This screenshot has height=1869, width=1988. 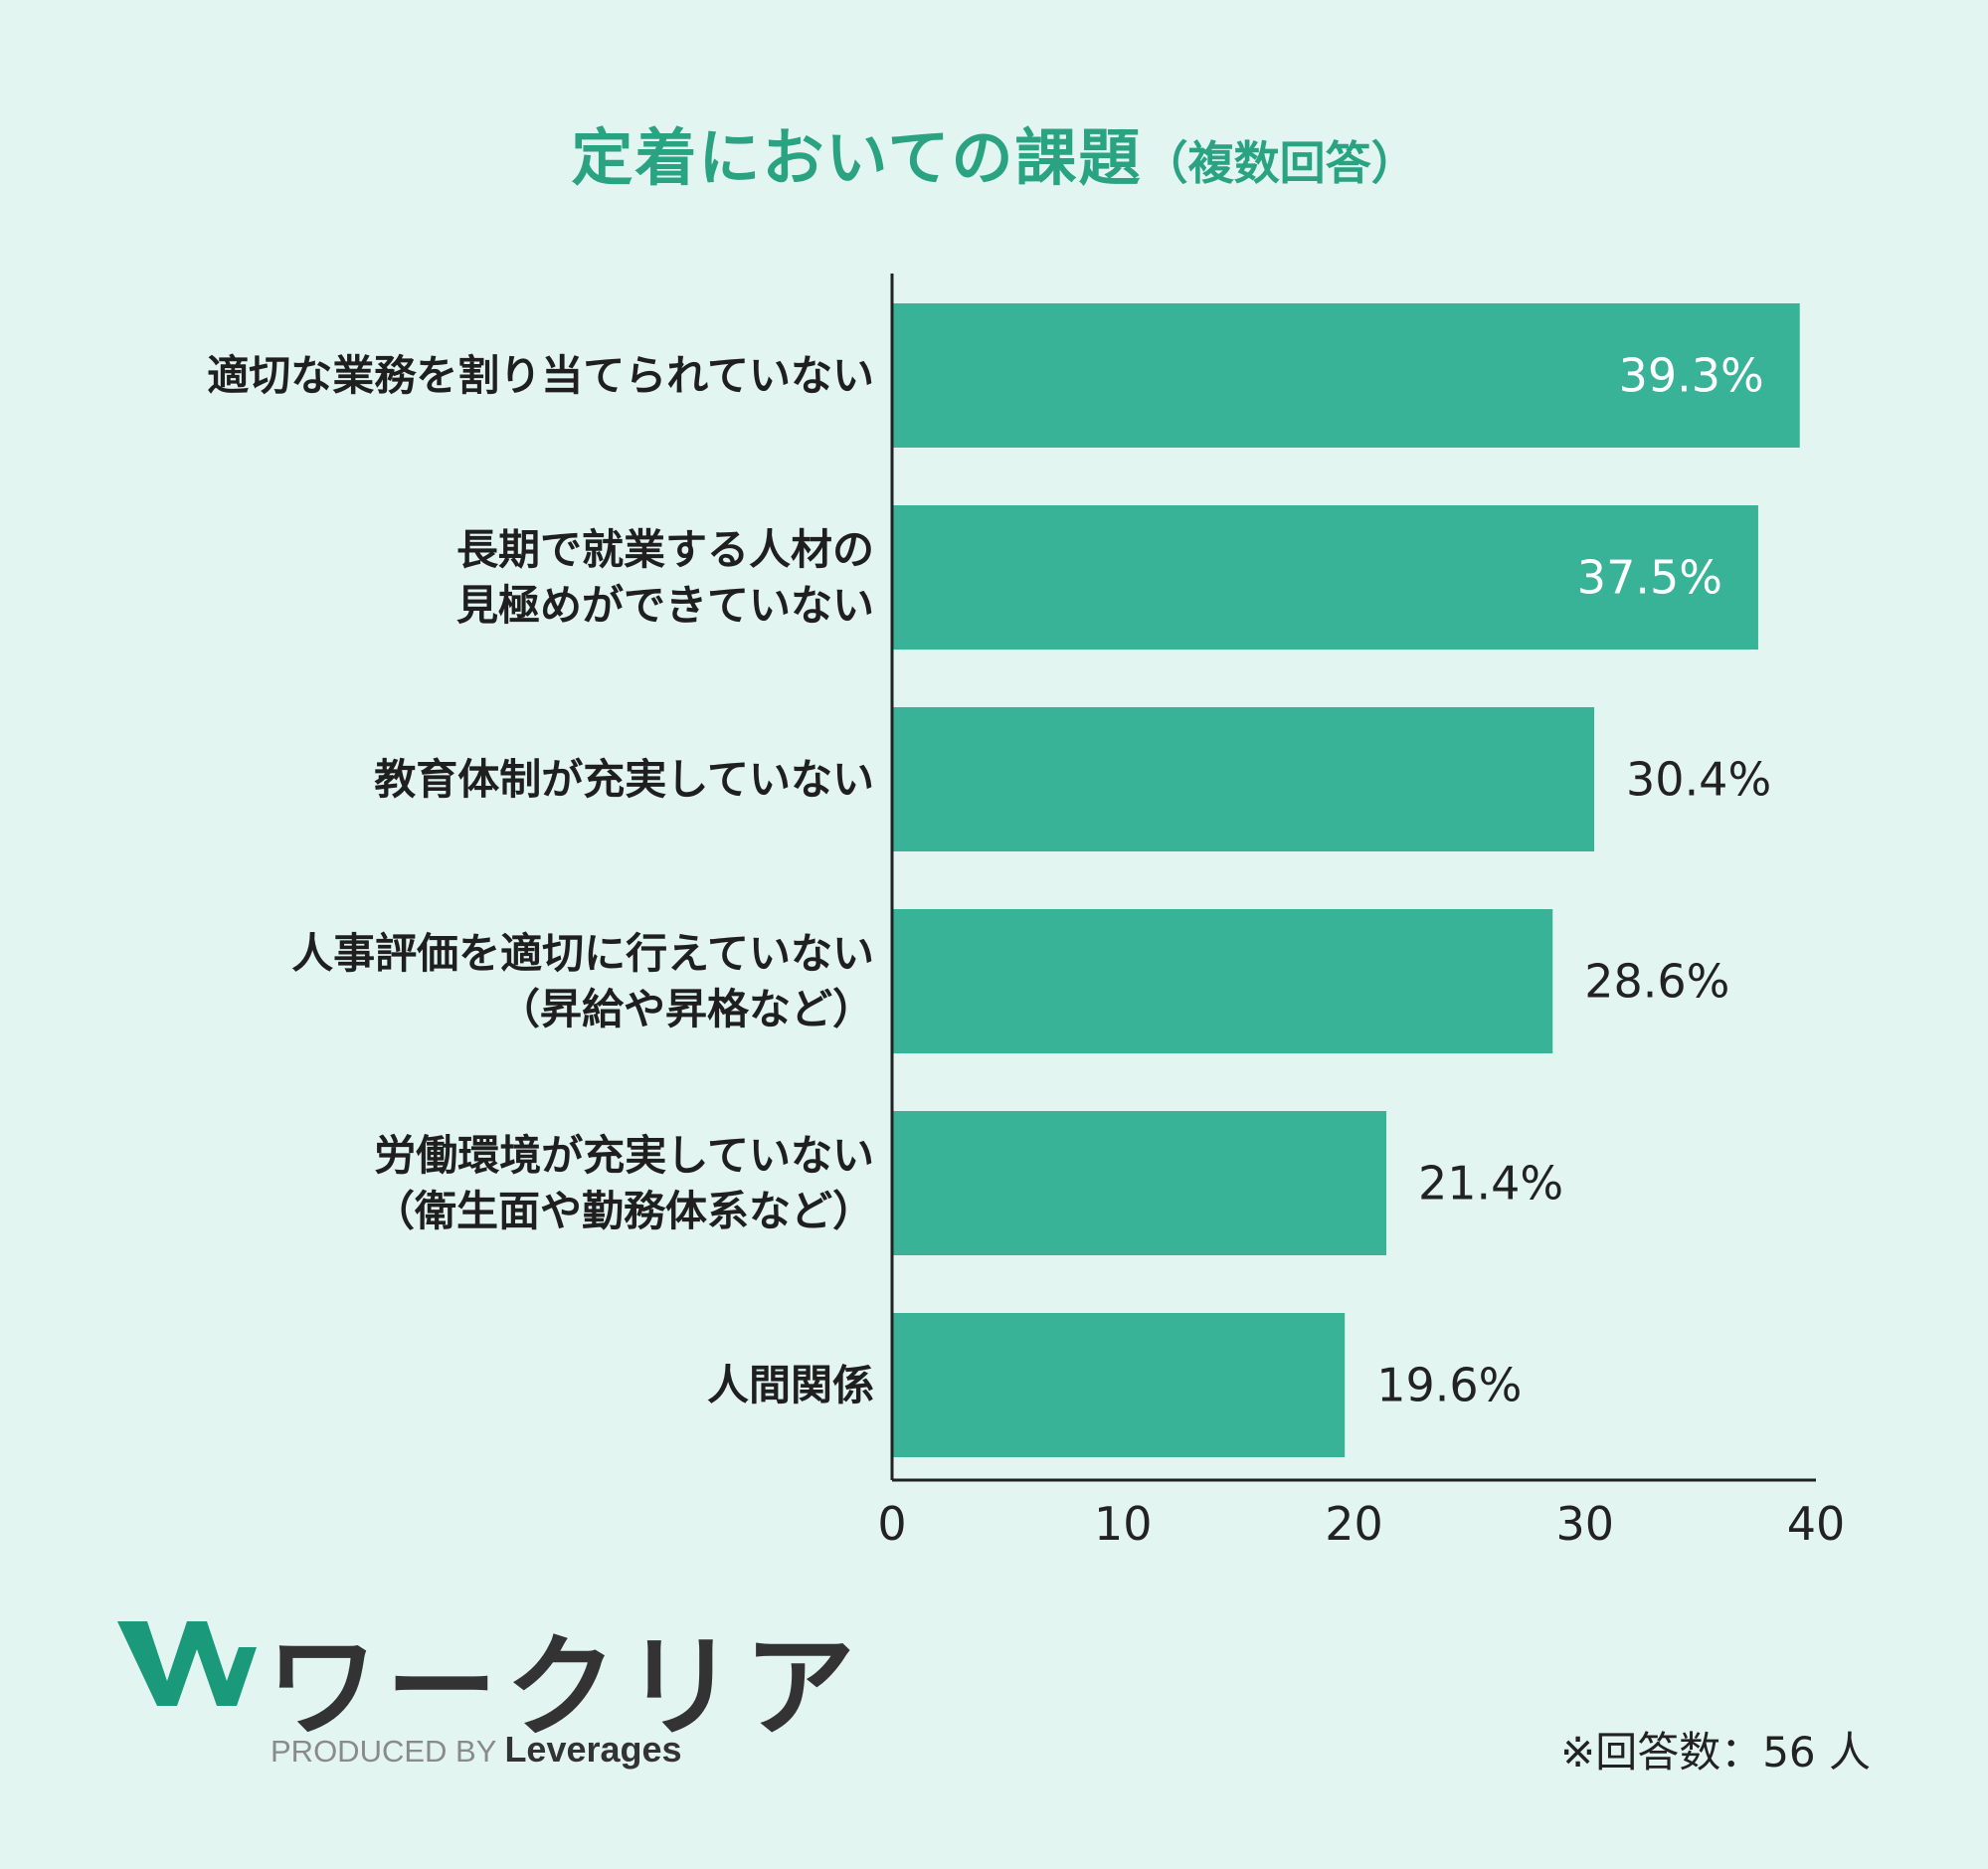 What do you see at coordinates (1698, 780) in the screenshot?
I see `bar-value-label: 30.4%` at bounding box center [1698, 780].